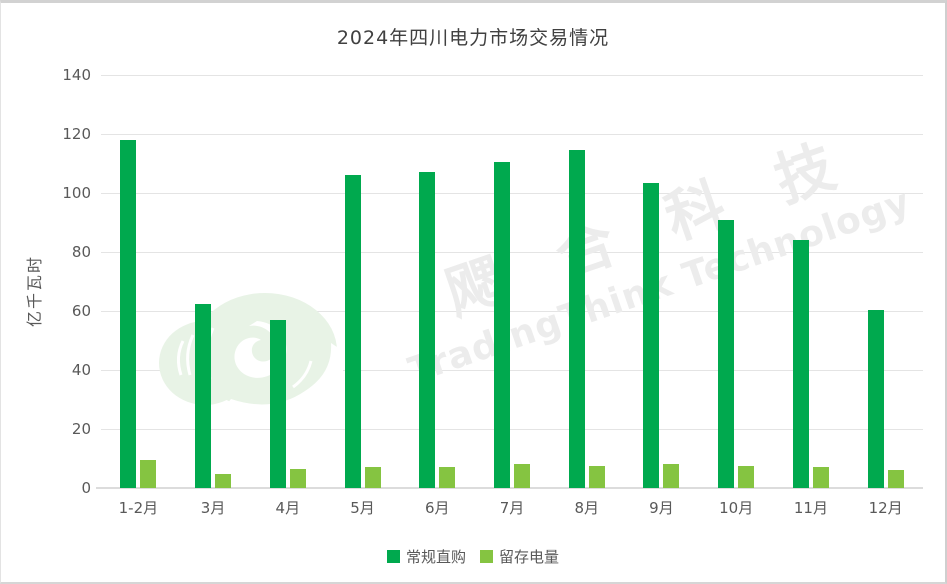 This screenshot has height=584, width=947. I want to click on bar-常规直购-4月, so click(277, 404).